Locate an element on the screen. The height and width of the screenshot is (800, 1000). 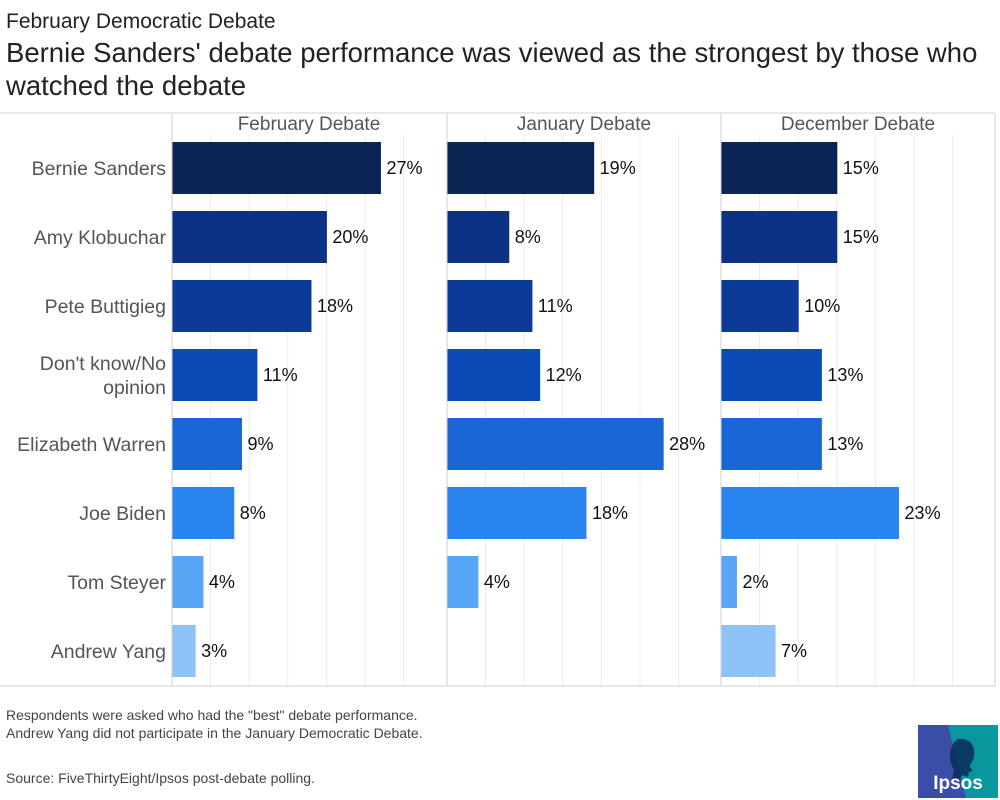
category-label-pete-buttigieg: Pete Buttigieg is located at coordinates (105, 307).